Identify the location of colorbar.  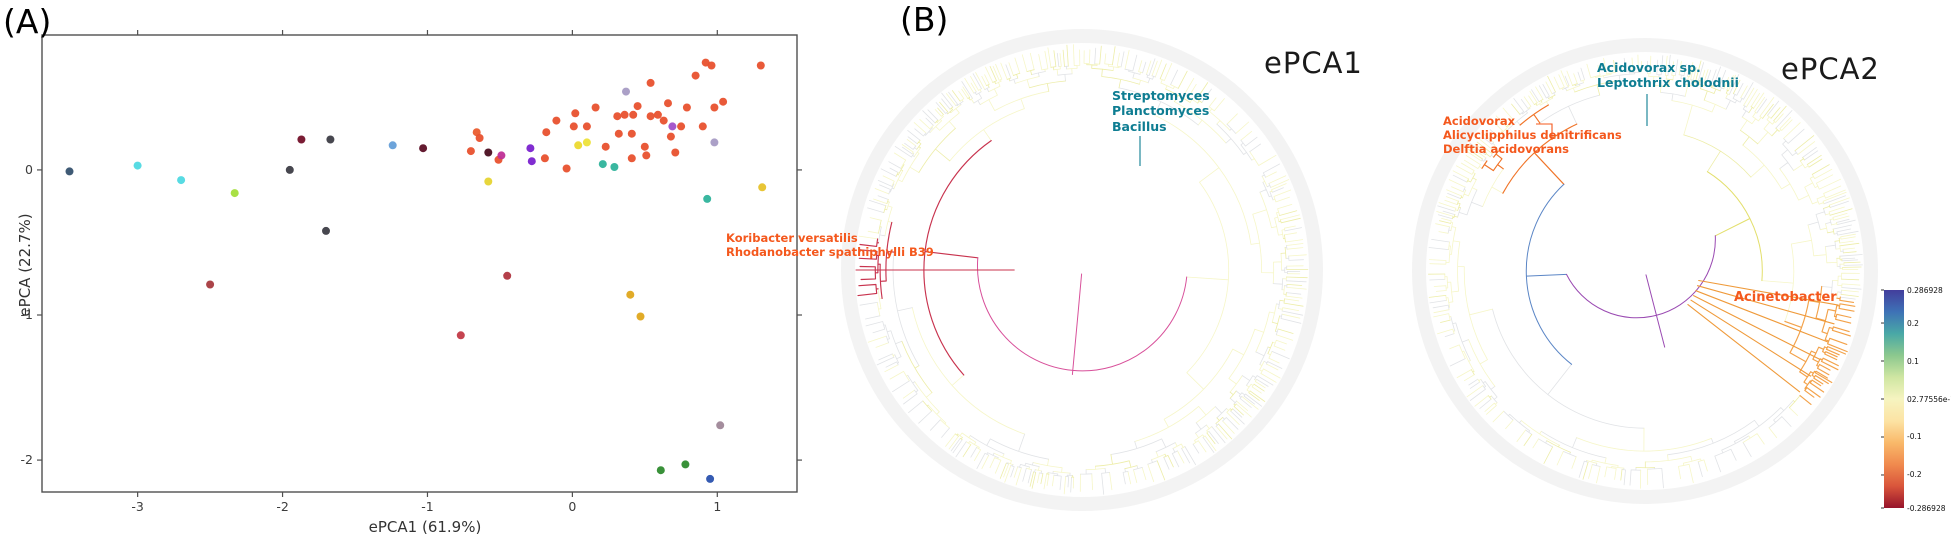
(1892, 399).